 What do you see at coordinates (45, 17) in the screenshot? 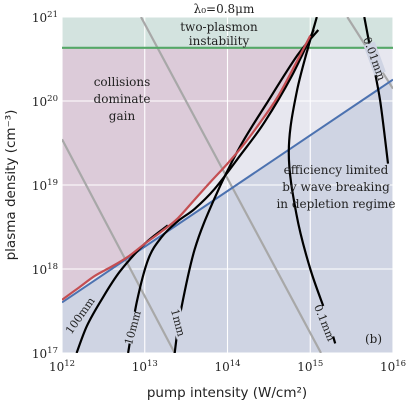
I see `y-tick-label: 1021` at bounding box center [45, 17].